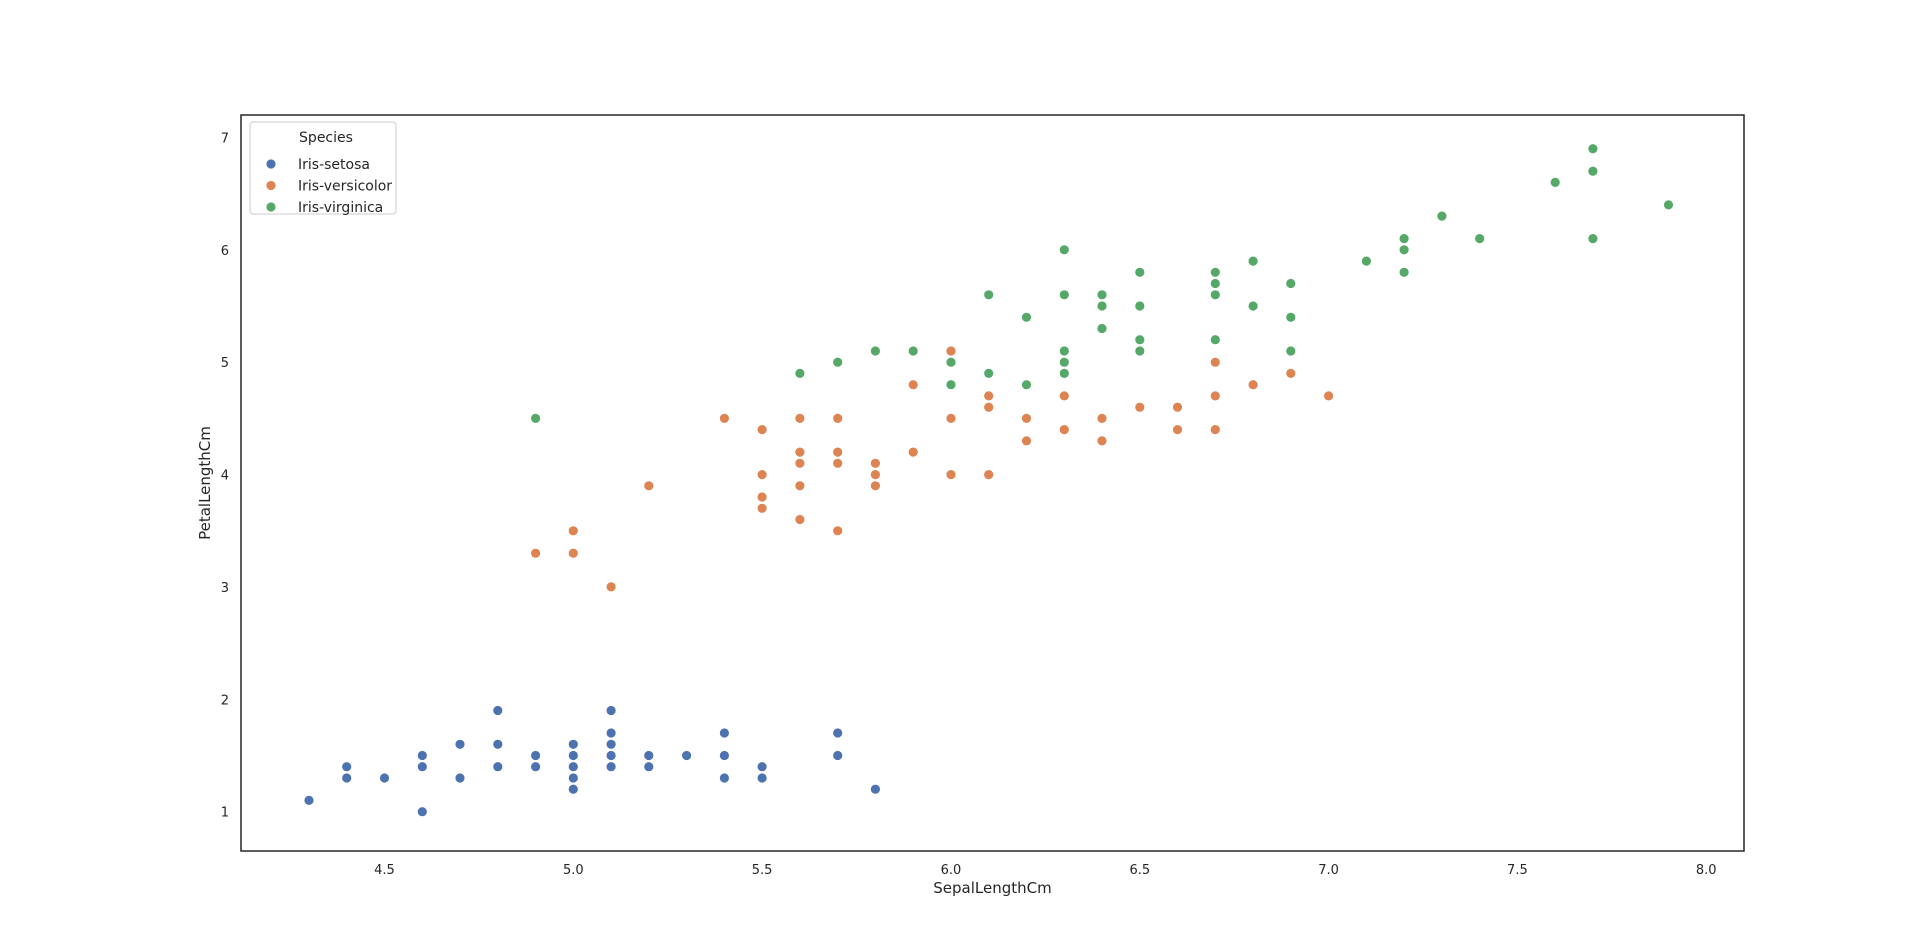  I want to click on y-tick-label: 5, so click(225, 363).